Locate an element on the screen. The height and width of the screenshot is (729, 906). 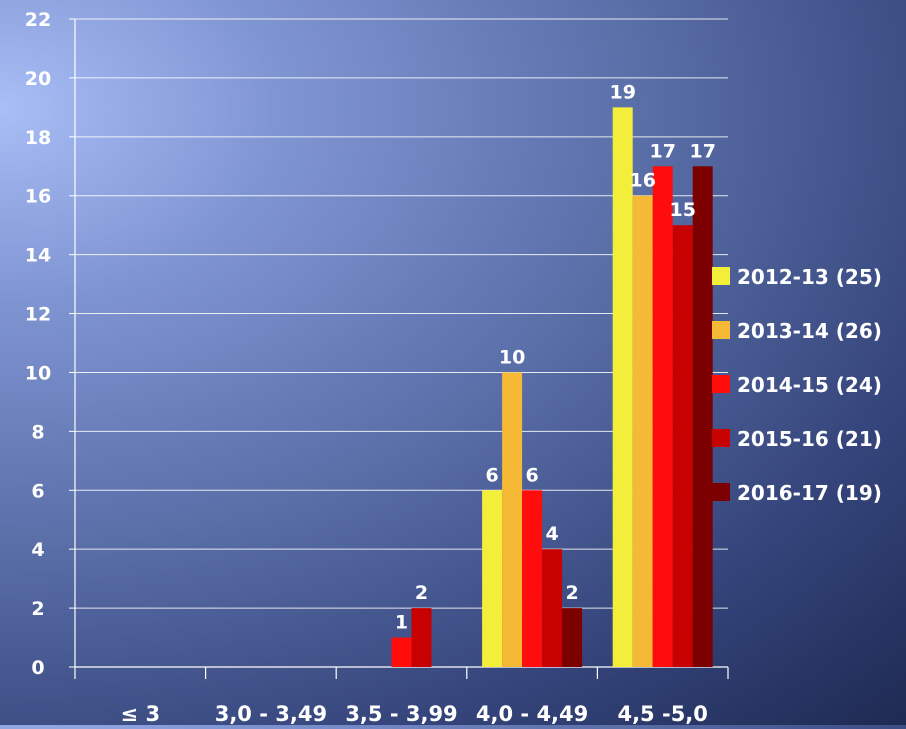
x-tick-label: 3,0 - 3,49 is located at coordinates (271, 713).